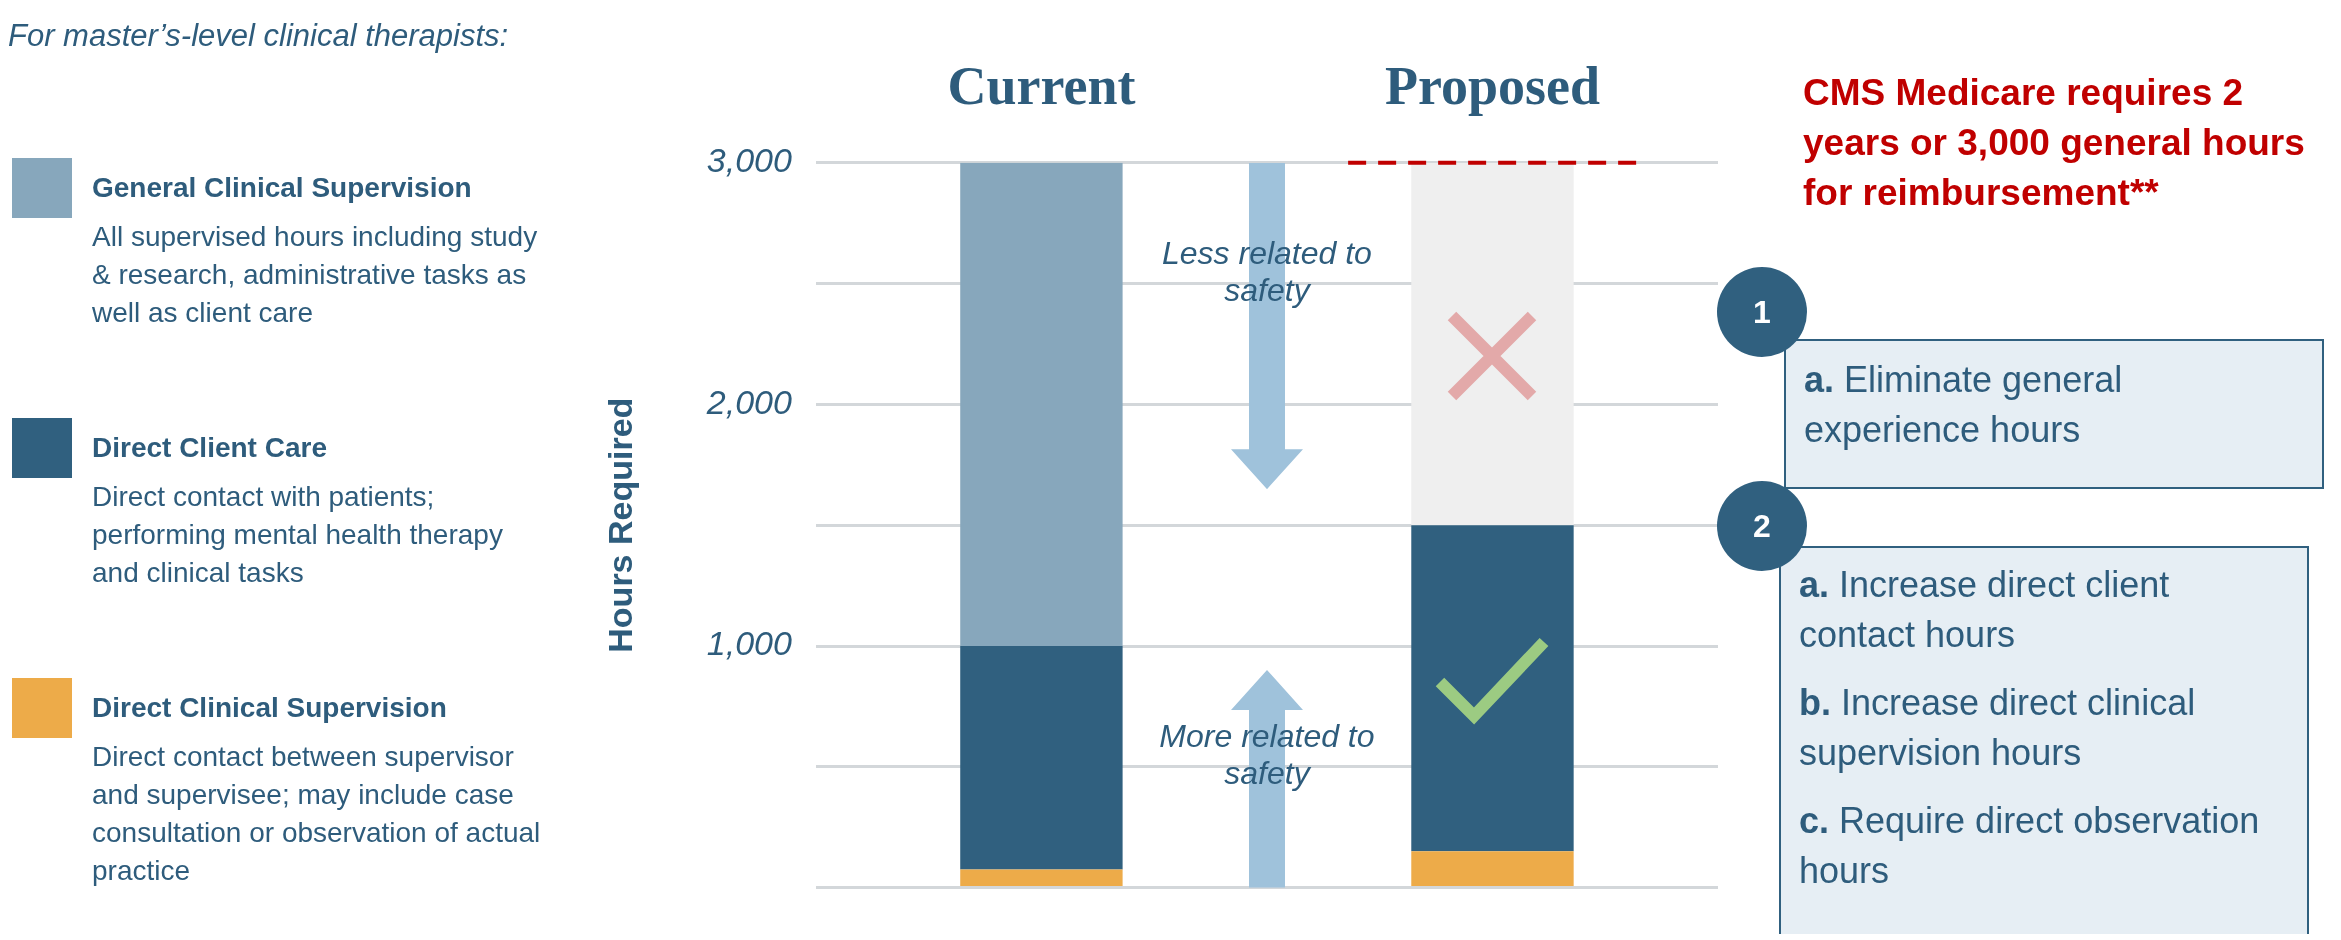 Image resolution: width=2341 pixels, height=940 pixels. What do you see at coordinates (1267, 755) in the screenshot?
I see `annotation: More related to safety` at bounding box center [1267, 755].